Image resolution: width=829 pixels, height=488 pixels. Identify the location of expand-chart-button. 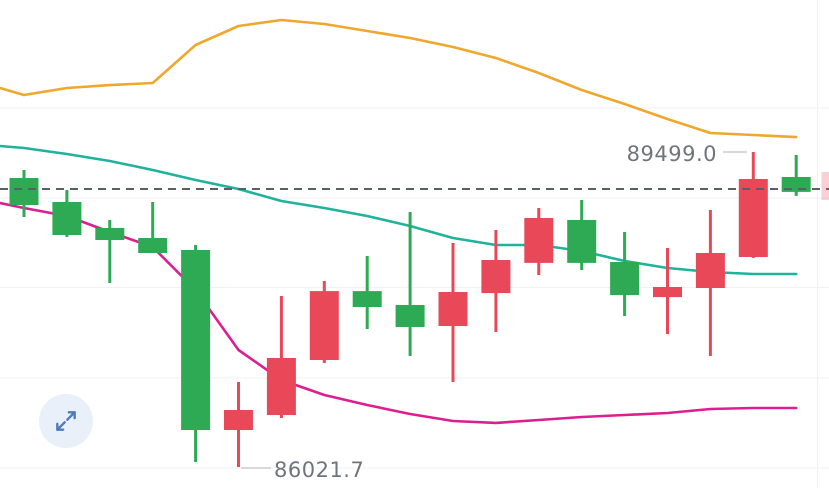
(66, 421).